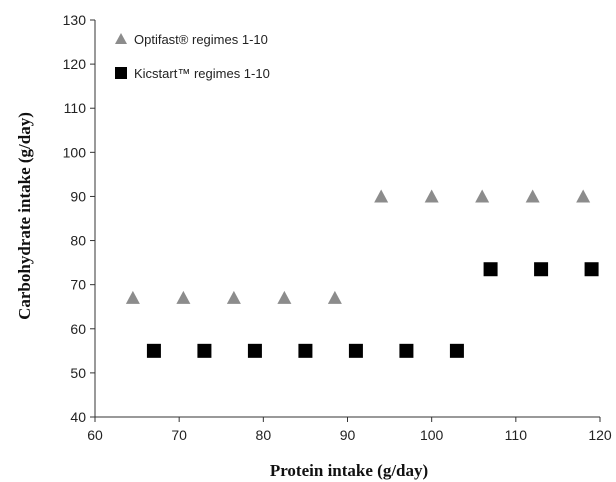  I want to click on y-tick-label: 60, so click(78, 329).